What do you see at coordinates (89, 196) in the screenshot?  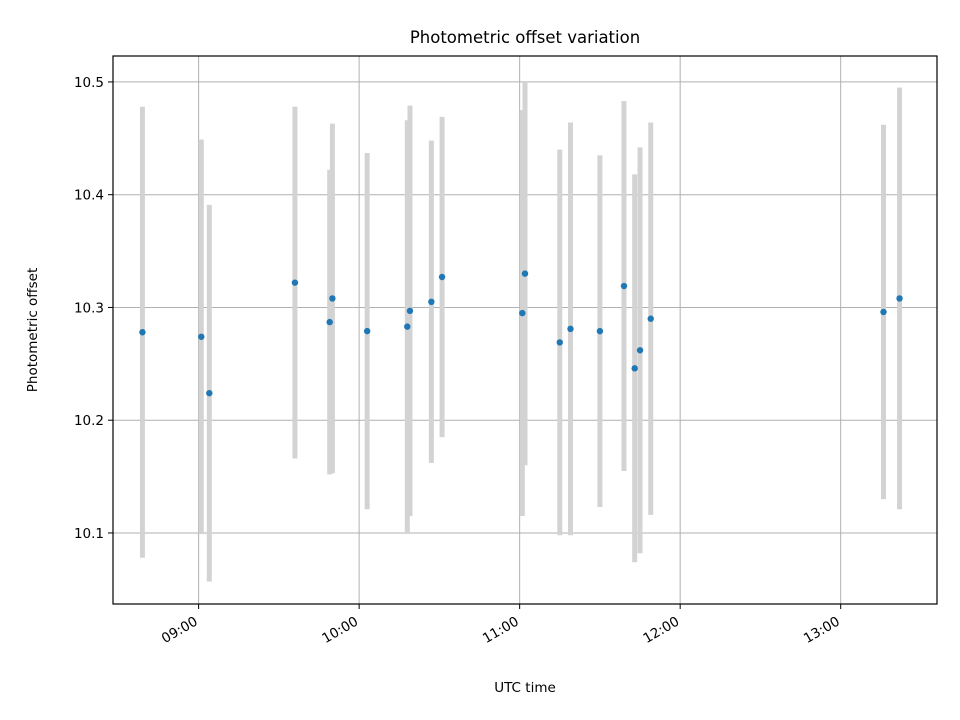 I see `y-tick-label: 10.4` at bounding box center [89, 196].